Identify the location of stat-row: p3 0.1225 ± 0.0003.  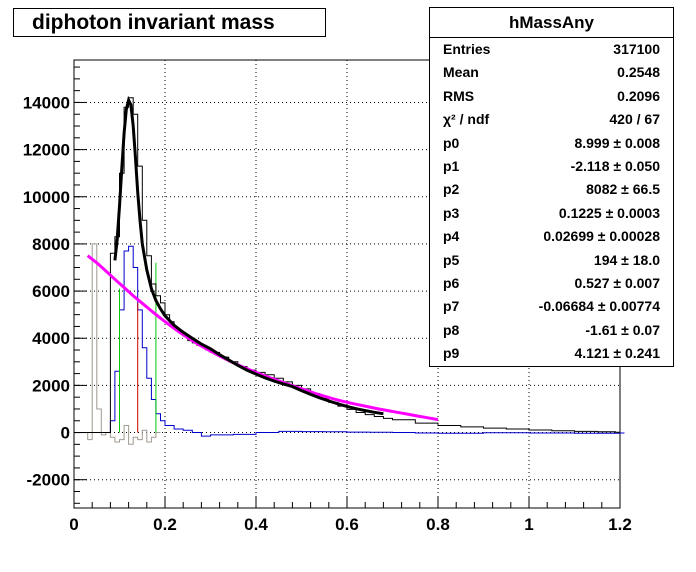
(551, 213).